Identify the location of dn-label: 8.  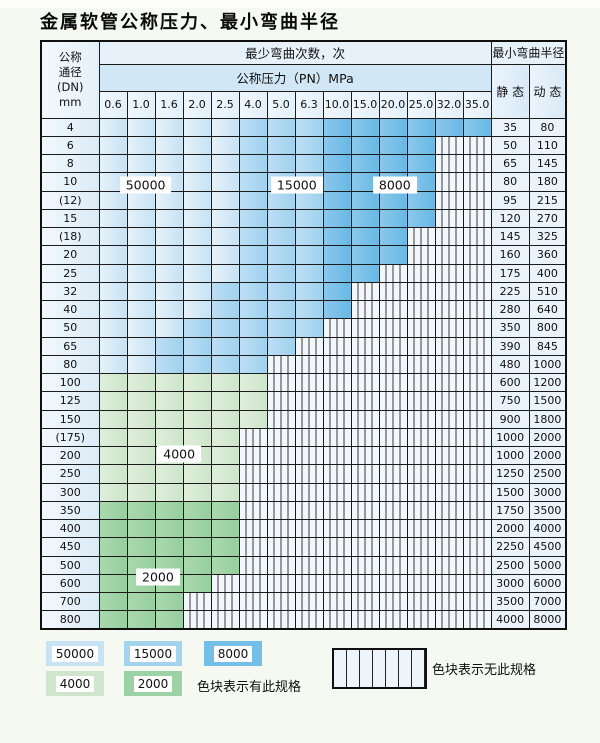
(70, 163).